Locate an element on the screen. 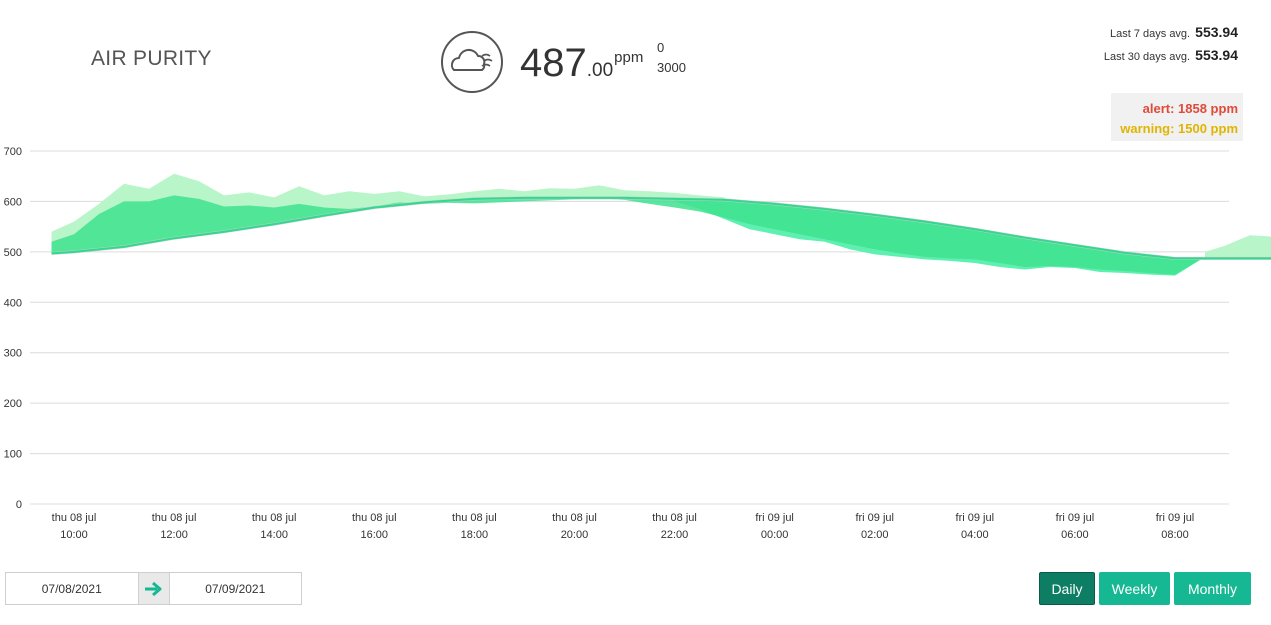 The width and height of the screenshot is (1271, 625). weekly-button: Weekly is located at coordinates (1134, 588).